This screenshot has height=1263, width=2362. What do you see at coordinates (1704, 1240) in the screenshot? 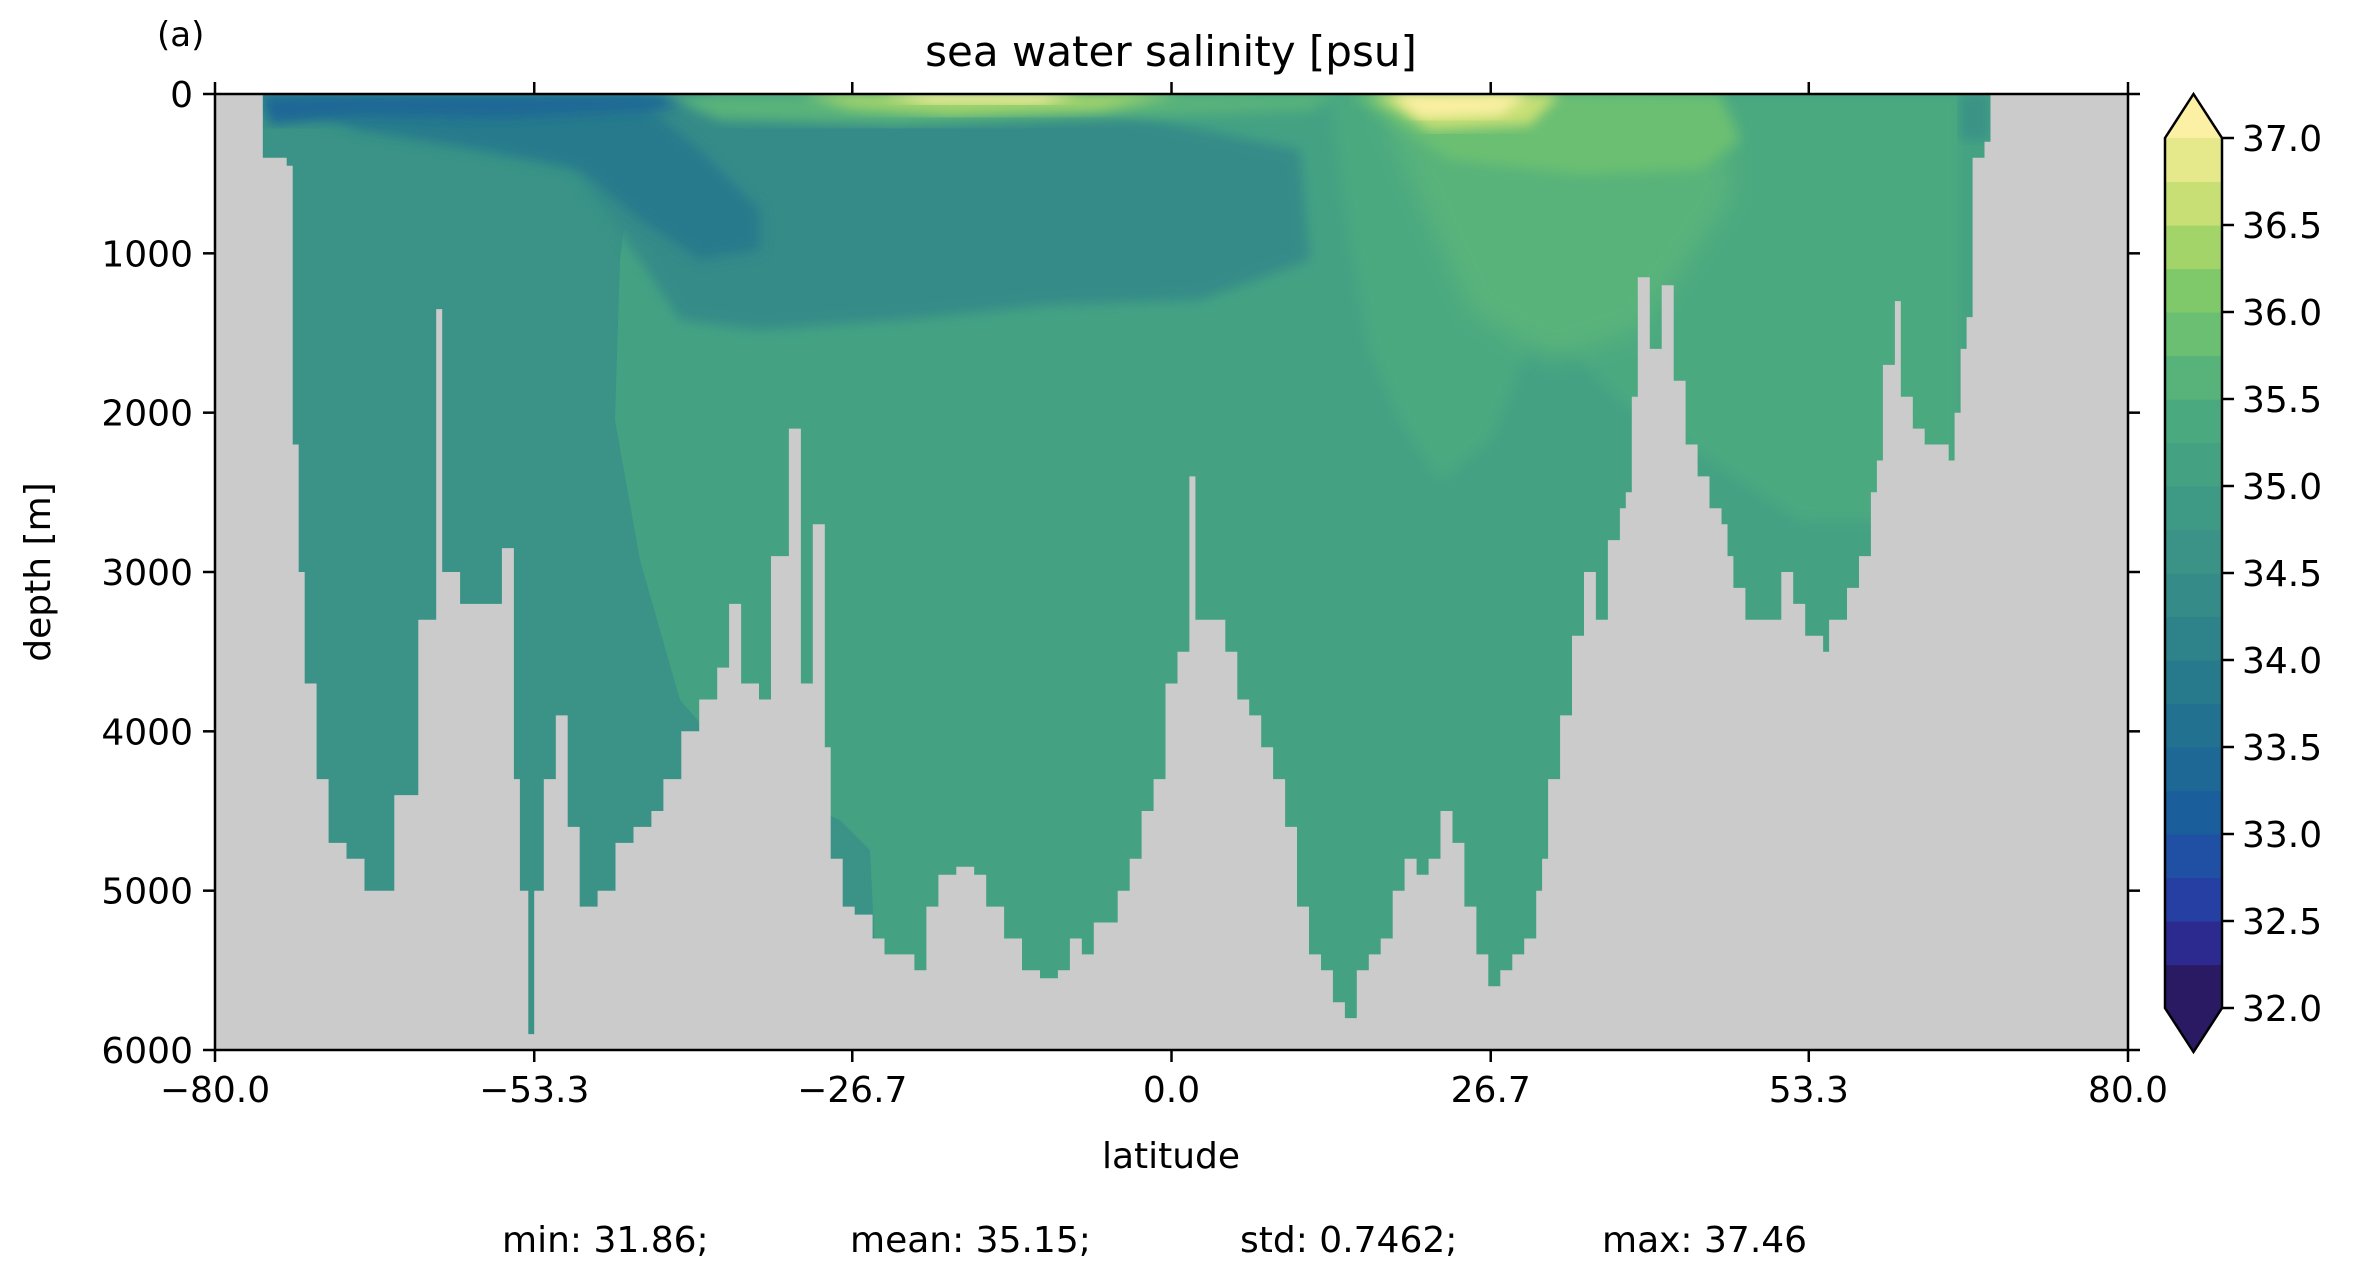
I see `stat-max: max: 37.46` at bounding box center [1704, 1240].